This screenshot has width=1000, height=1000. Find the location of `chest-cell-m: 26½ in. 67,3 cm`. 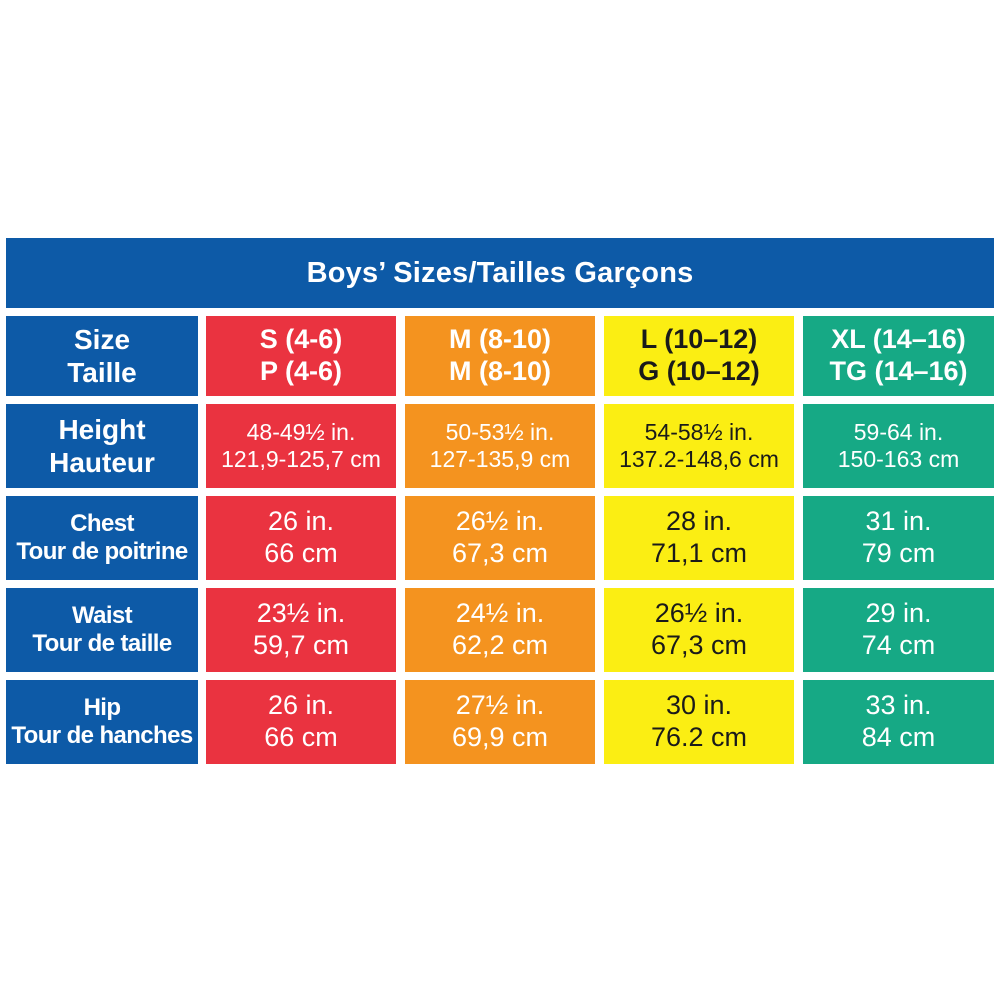

chest-cell-m: 26½ in. 67,3 cm is located at coordinates (500, 538).